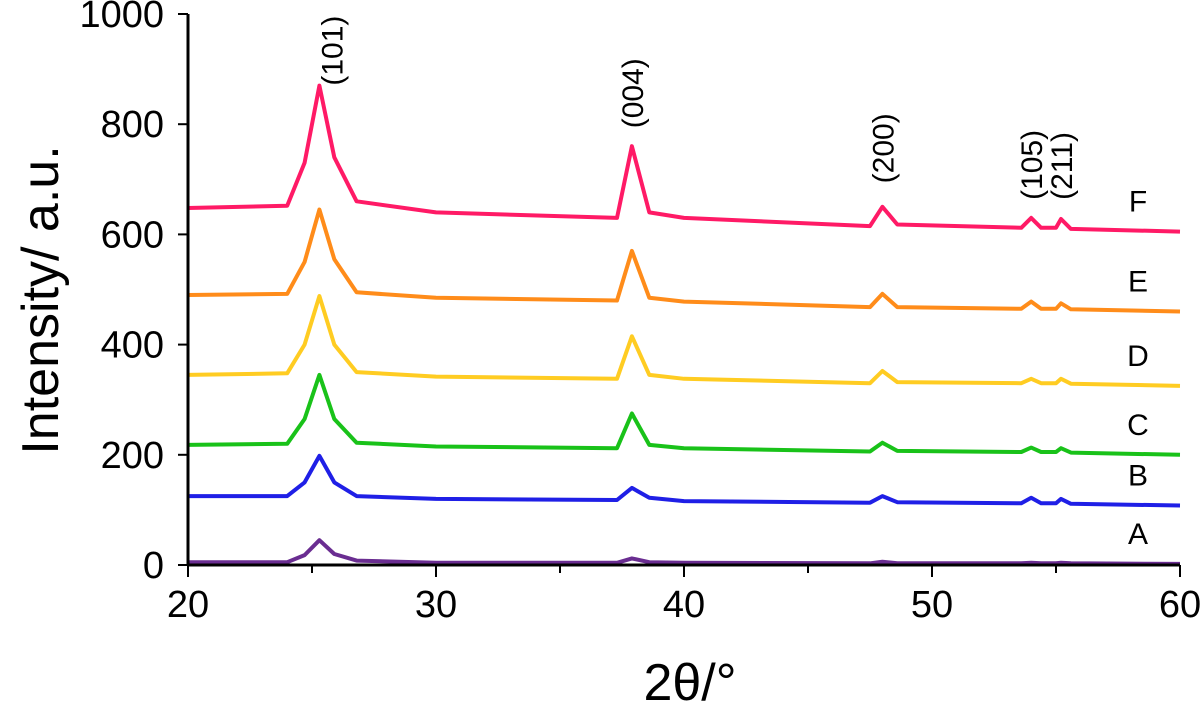 The height and width of the screenshot is (714, 1200). What do you see at coordinates (1138, 475) in the screenshot?
I see `series-label-B: B` at bounding box center [1138, 475].